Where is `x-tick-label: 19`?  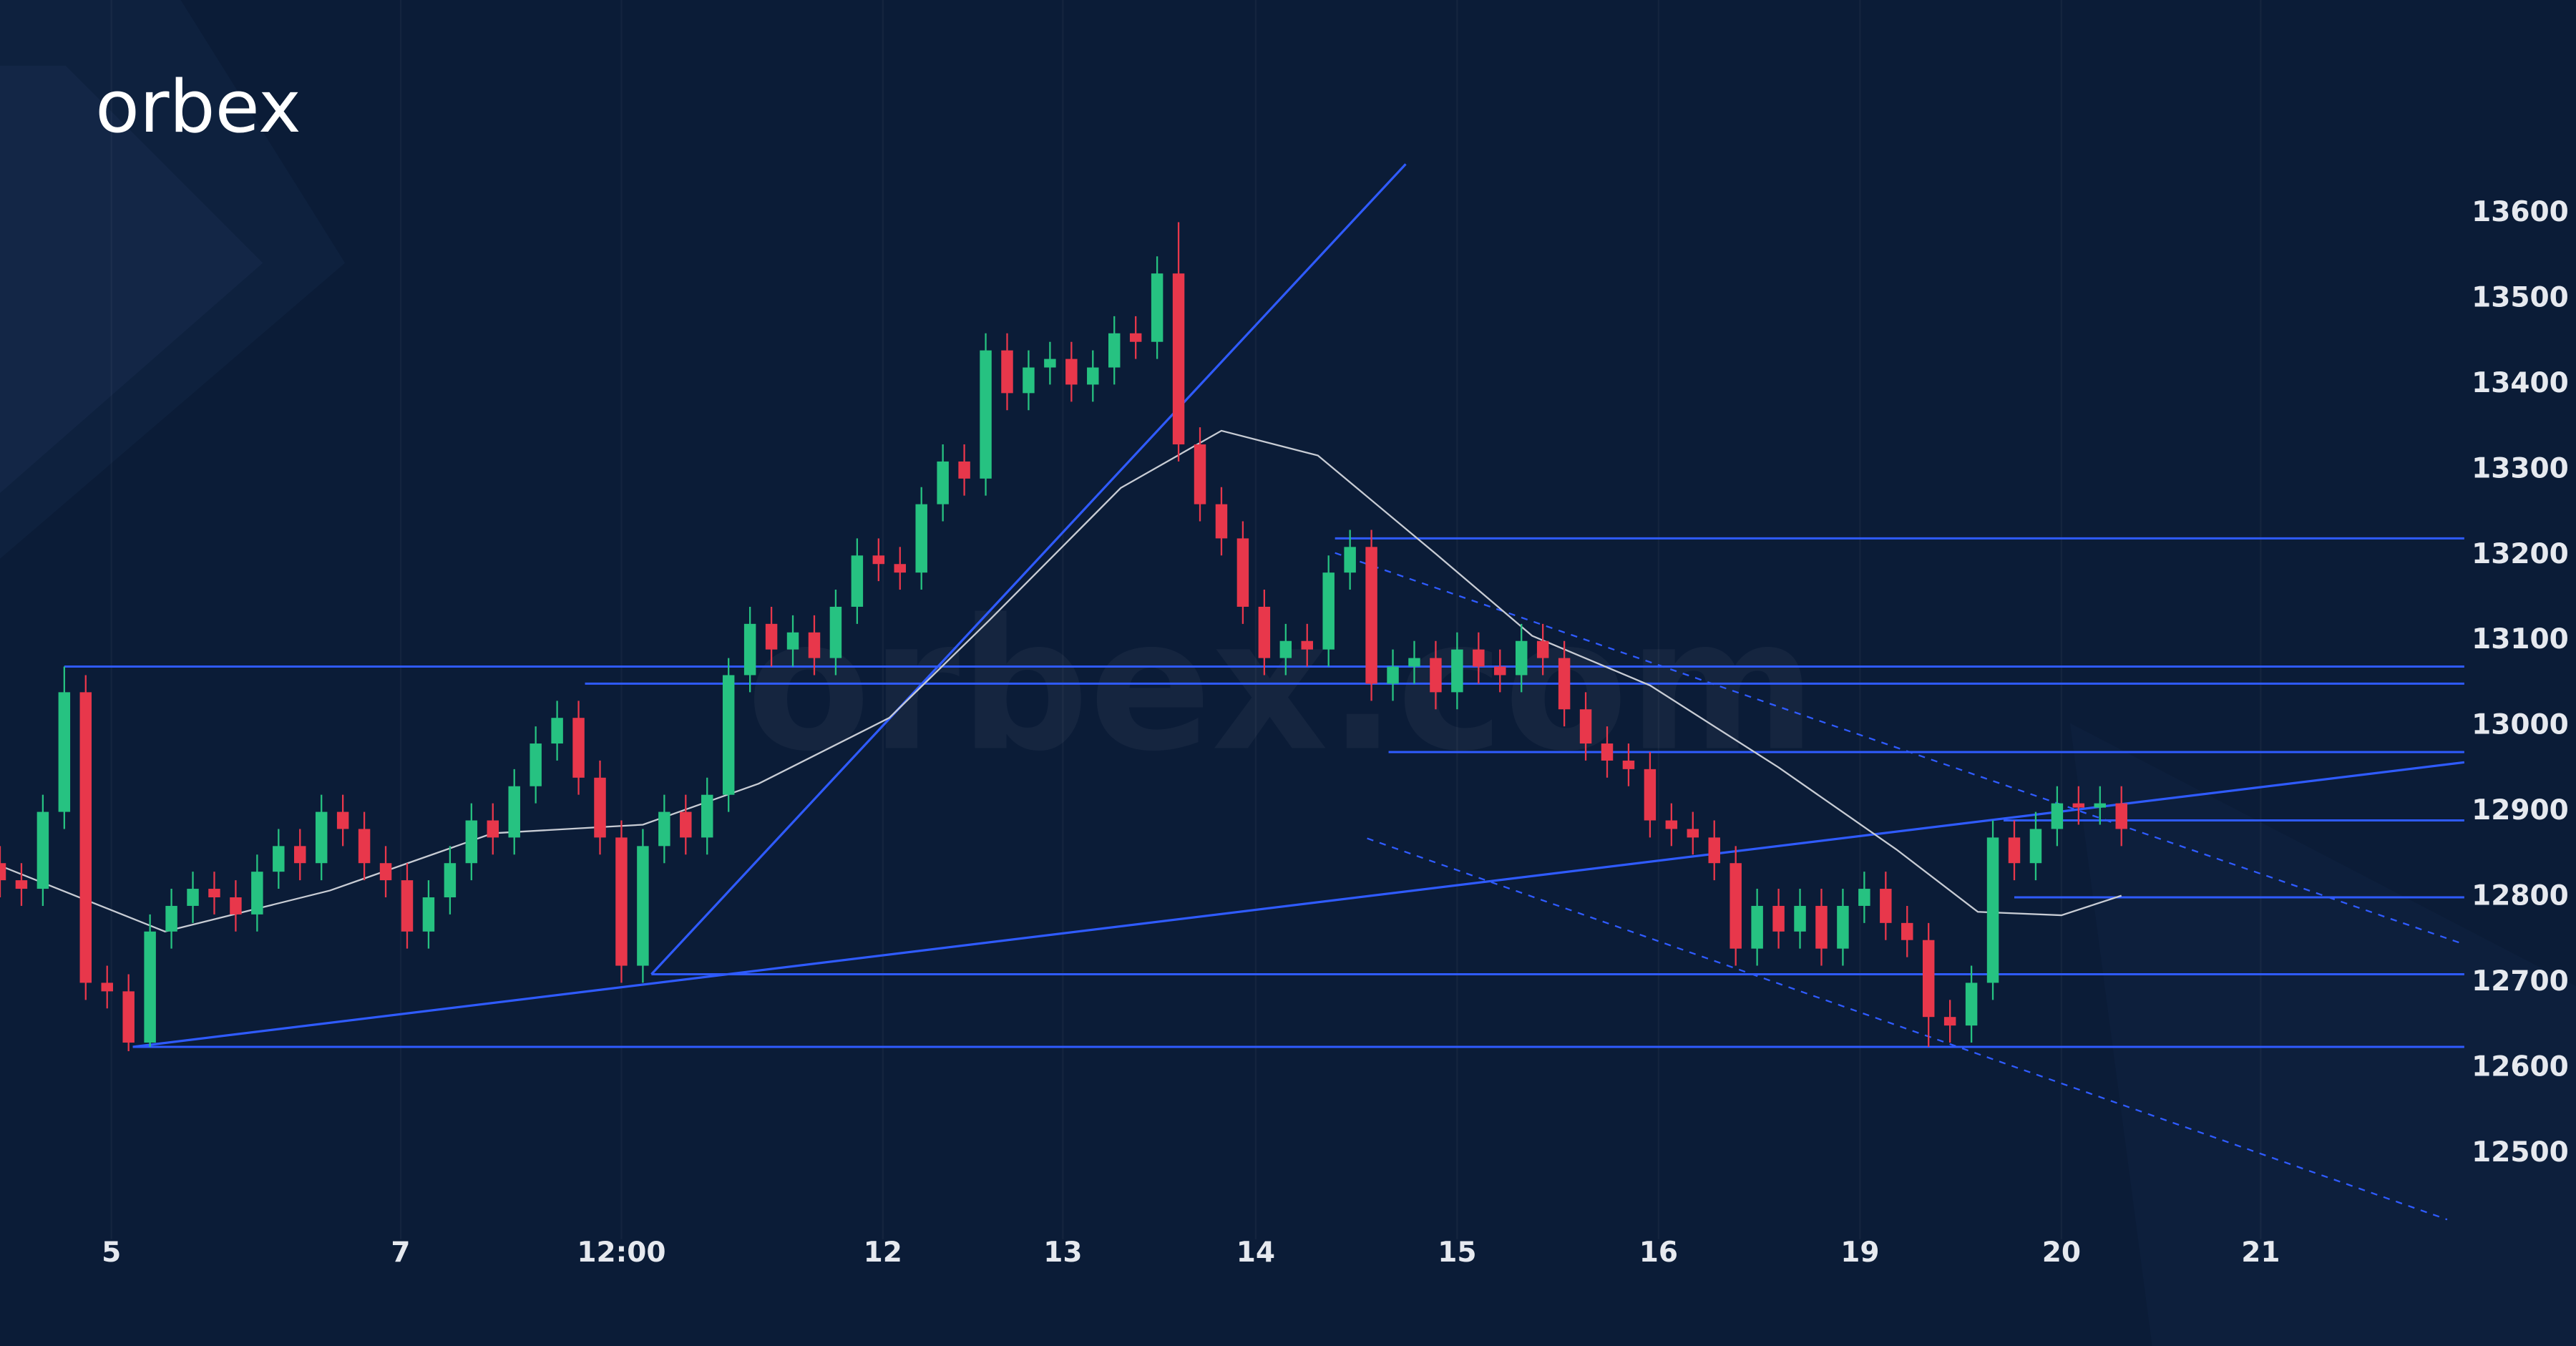
x-tick-label: 19 is located at coordinates (1859, 1253).